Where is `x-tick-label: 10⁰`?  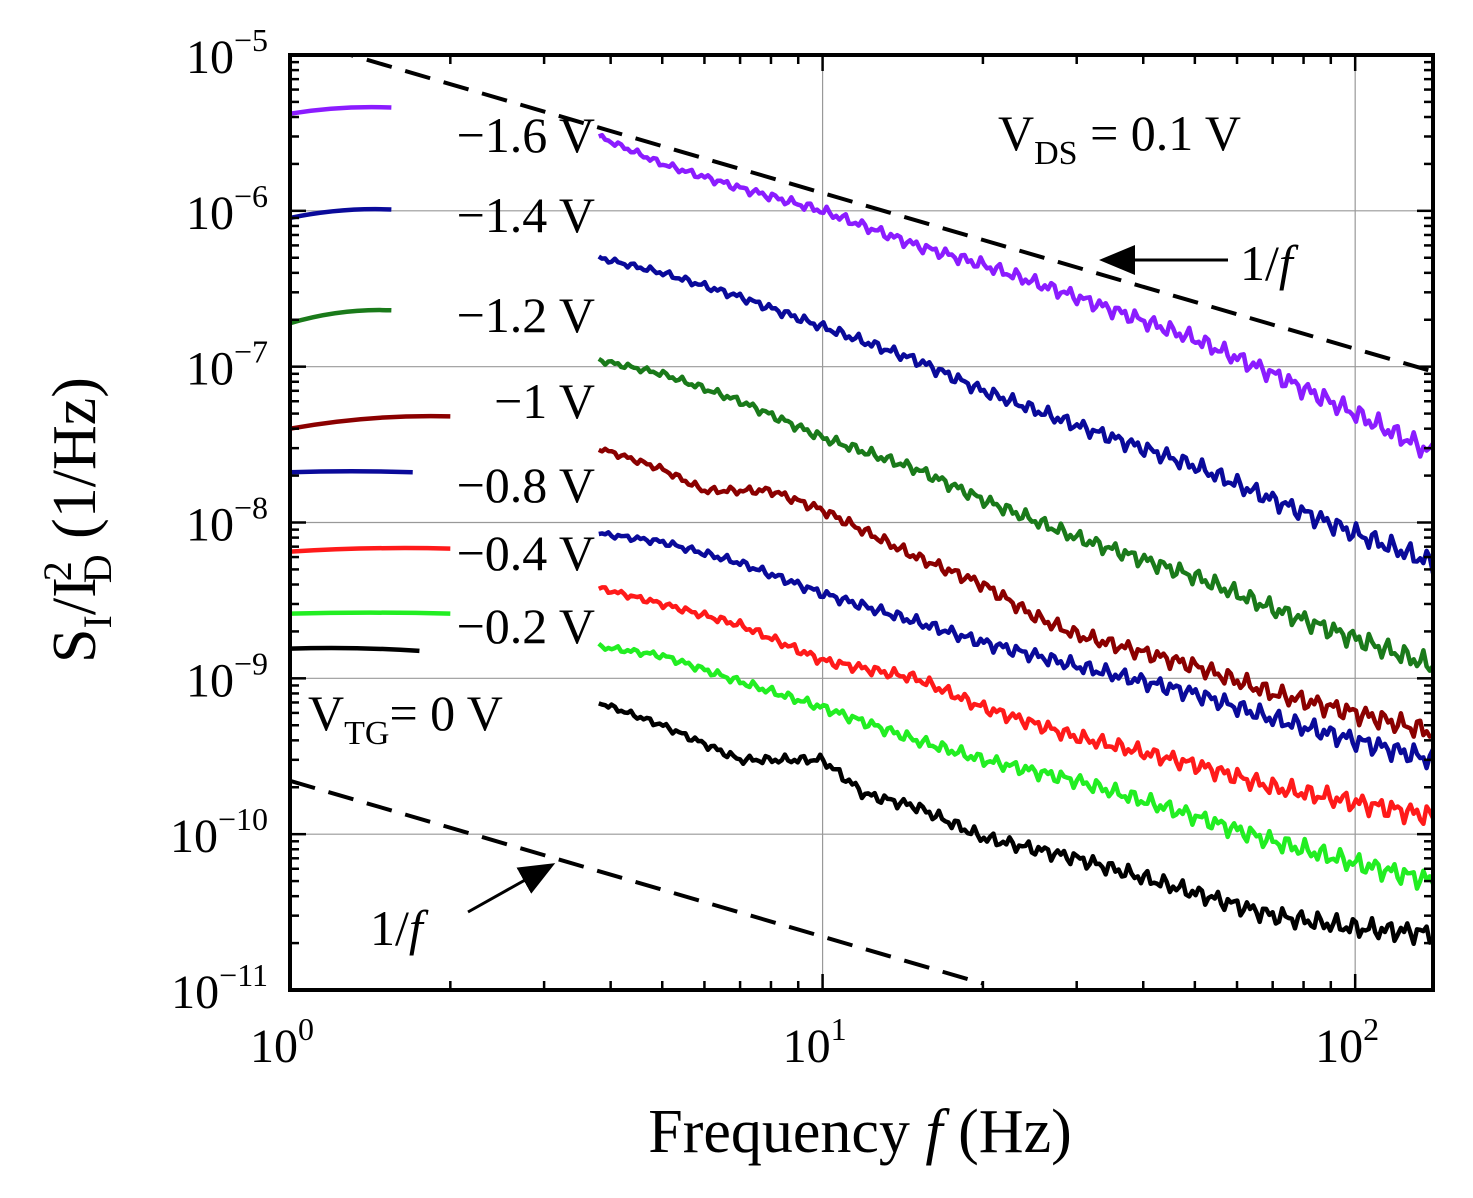 x-tick-label: 10⁰ is located at coordinates (282, 1042).